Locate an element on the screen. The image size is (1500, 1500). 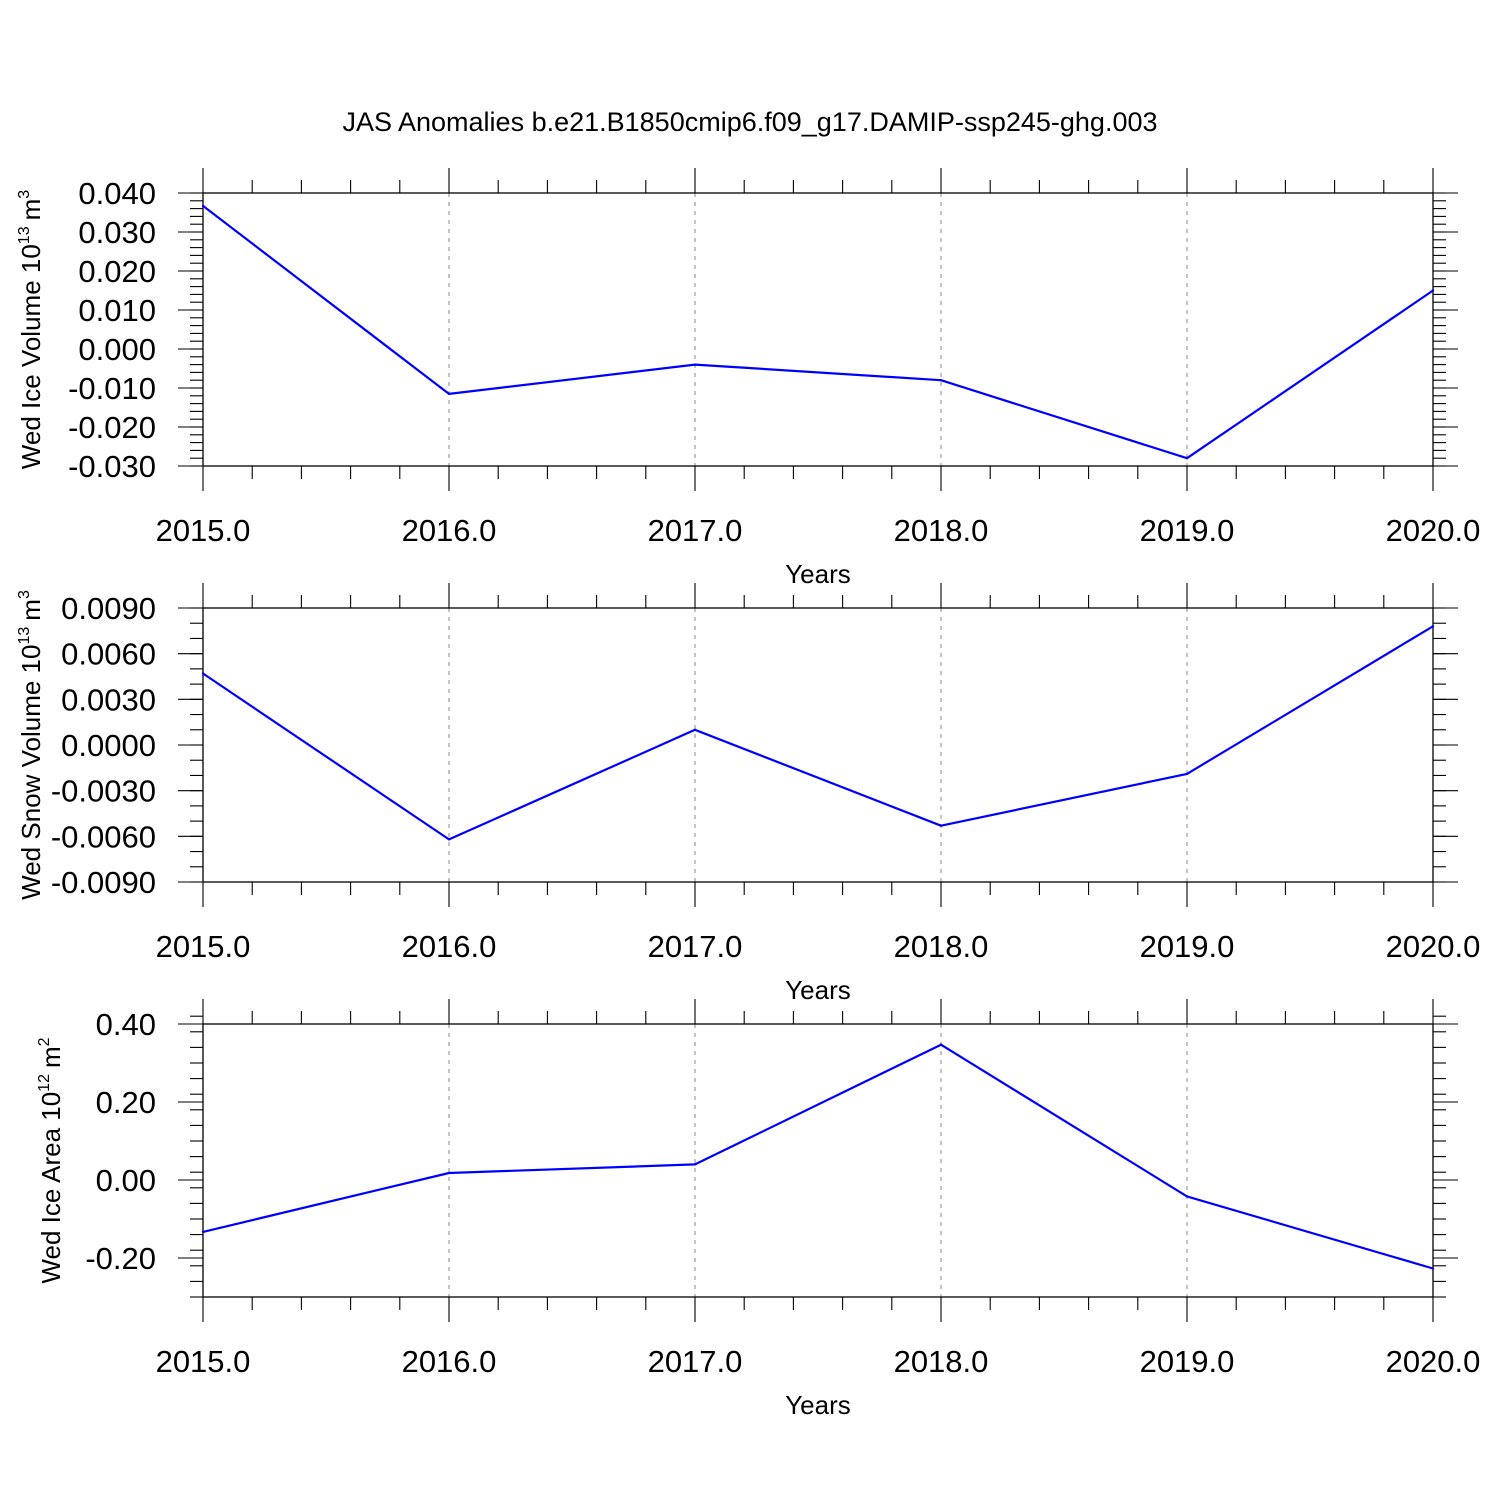
y-tick-label: -0.030 is located at coordinates (112, 466).